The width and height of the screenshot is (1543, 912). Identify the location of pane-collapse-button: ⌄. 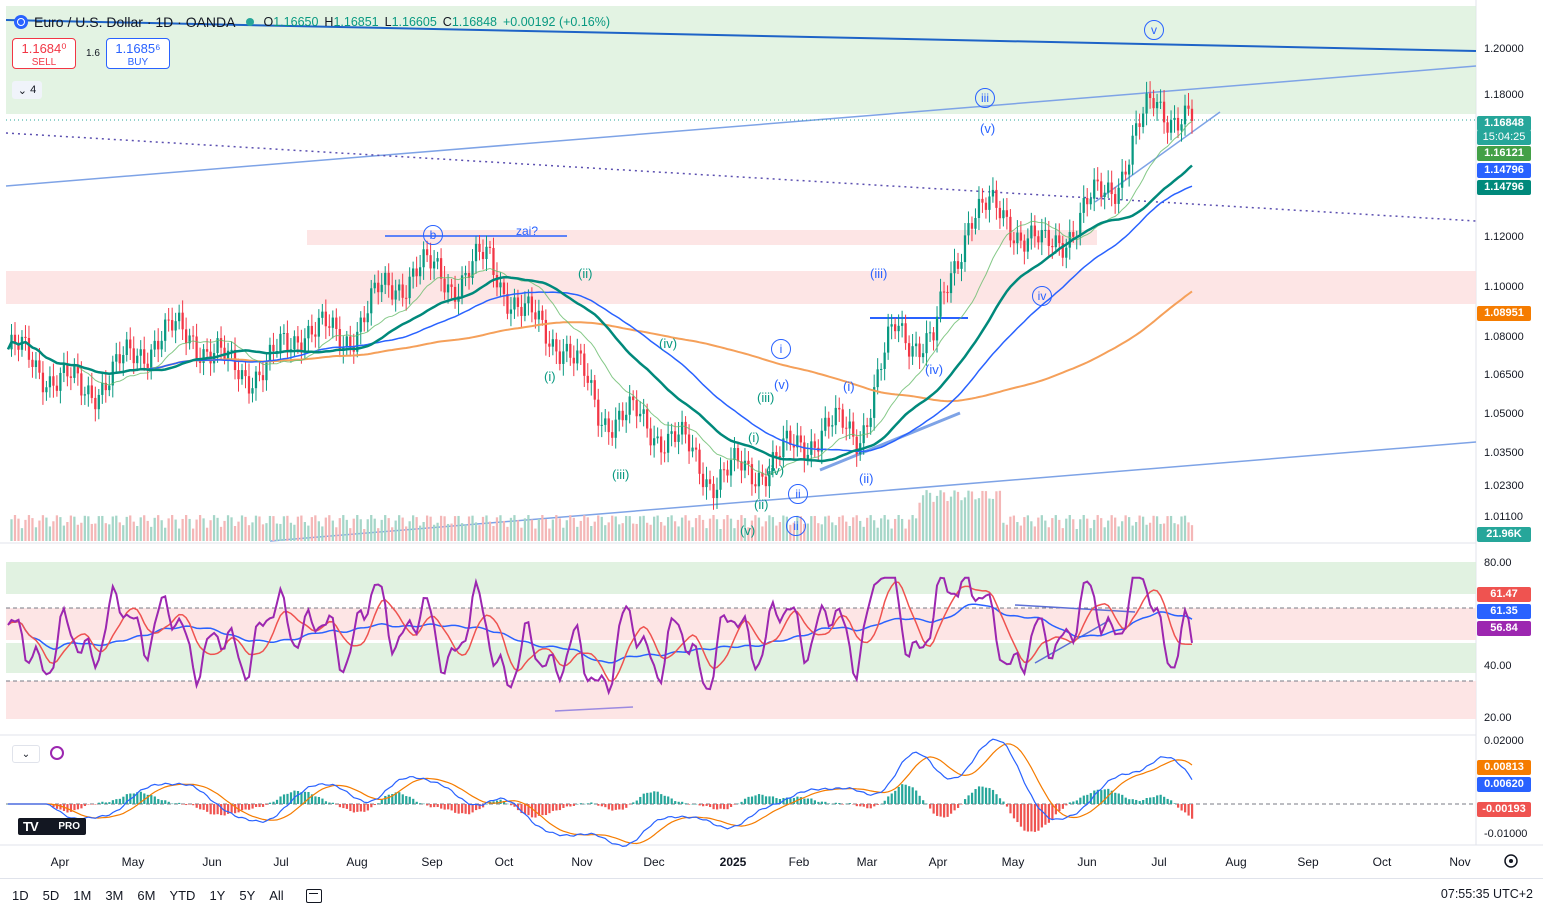
(26, 754).